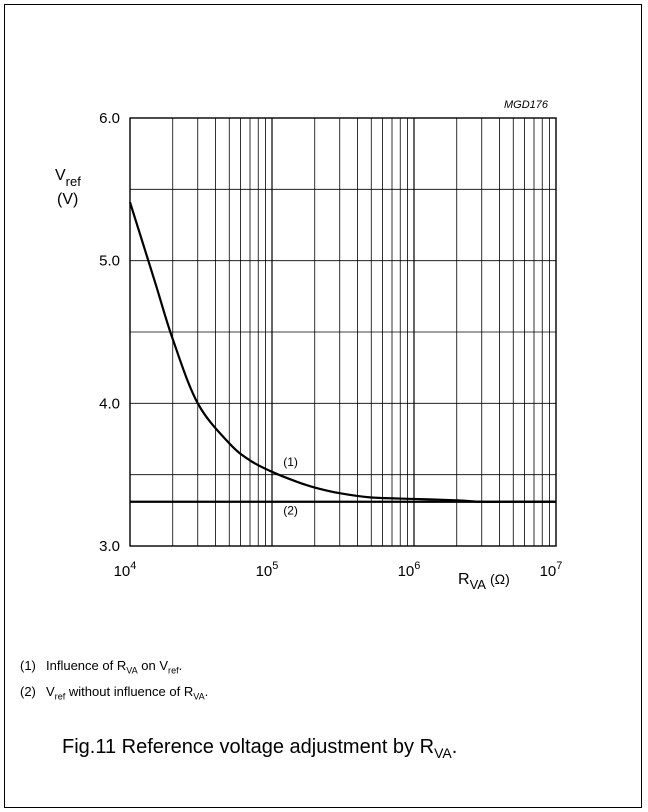  What do you see at coordinates (133, 566) in the screenshot?
I see `x-tick-exponent: 4` at bounding box center [133, 566].